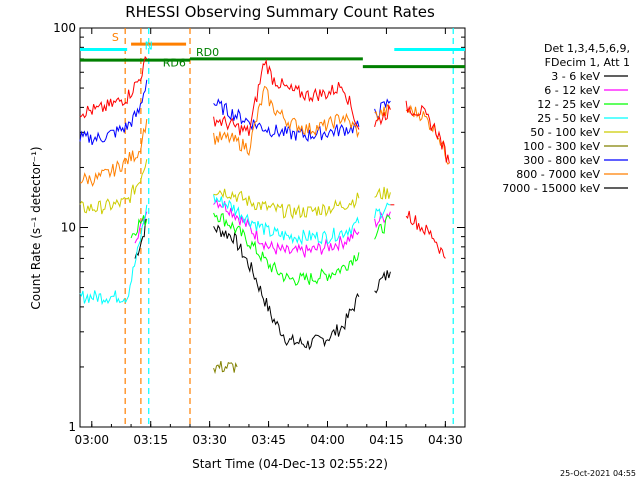 This screenshot has width=640, height=484. I want to click on legend-header-2: FDecim 1, Att 1, so click(587, 62).